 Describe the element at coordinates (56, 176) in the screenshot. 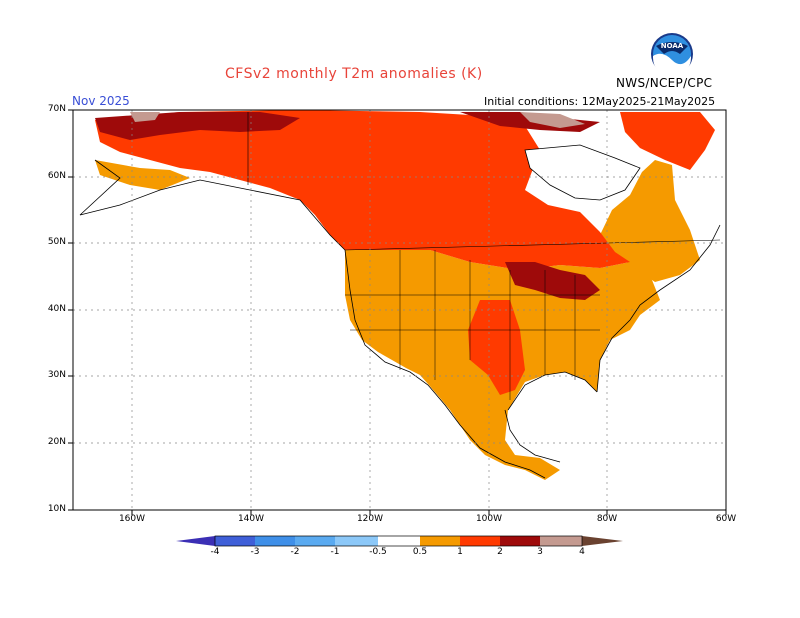

I see `lat-label-60n: 60N` at that location.